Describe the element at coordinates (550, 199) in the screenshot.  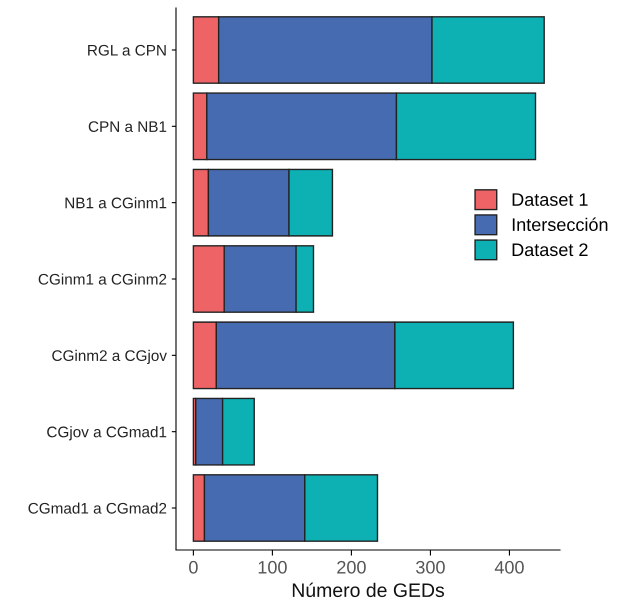
I see `legend-label: Dataset 1` at that location.